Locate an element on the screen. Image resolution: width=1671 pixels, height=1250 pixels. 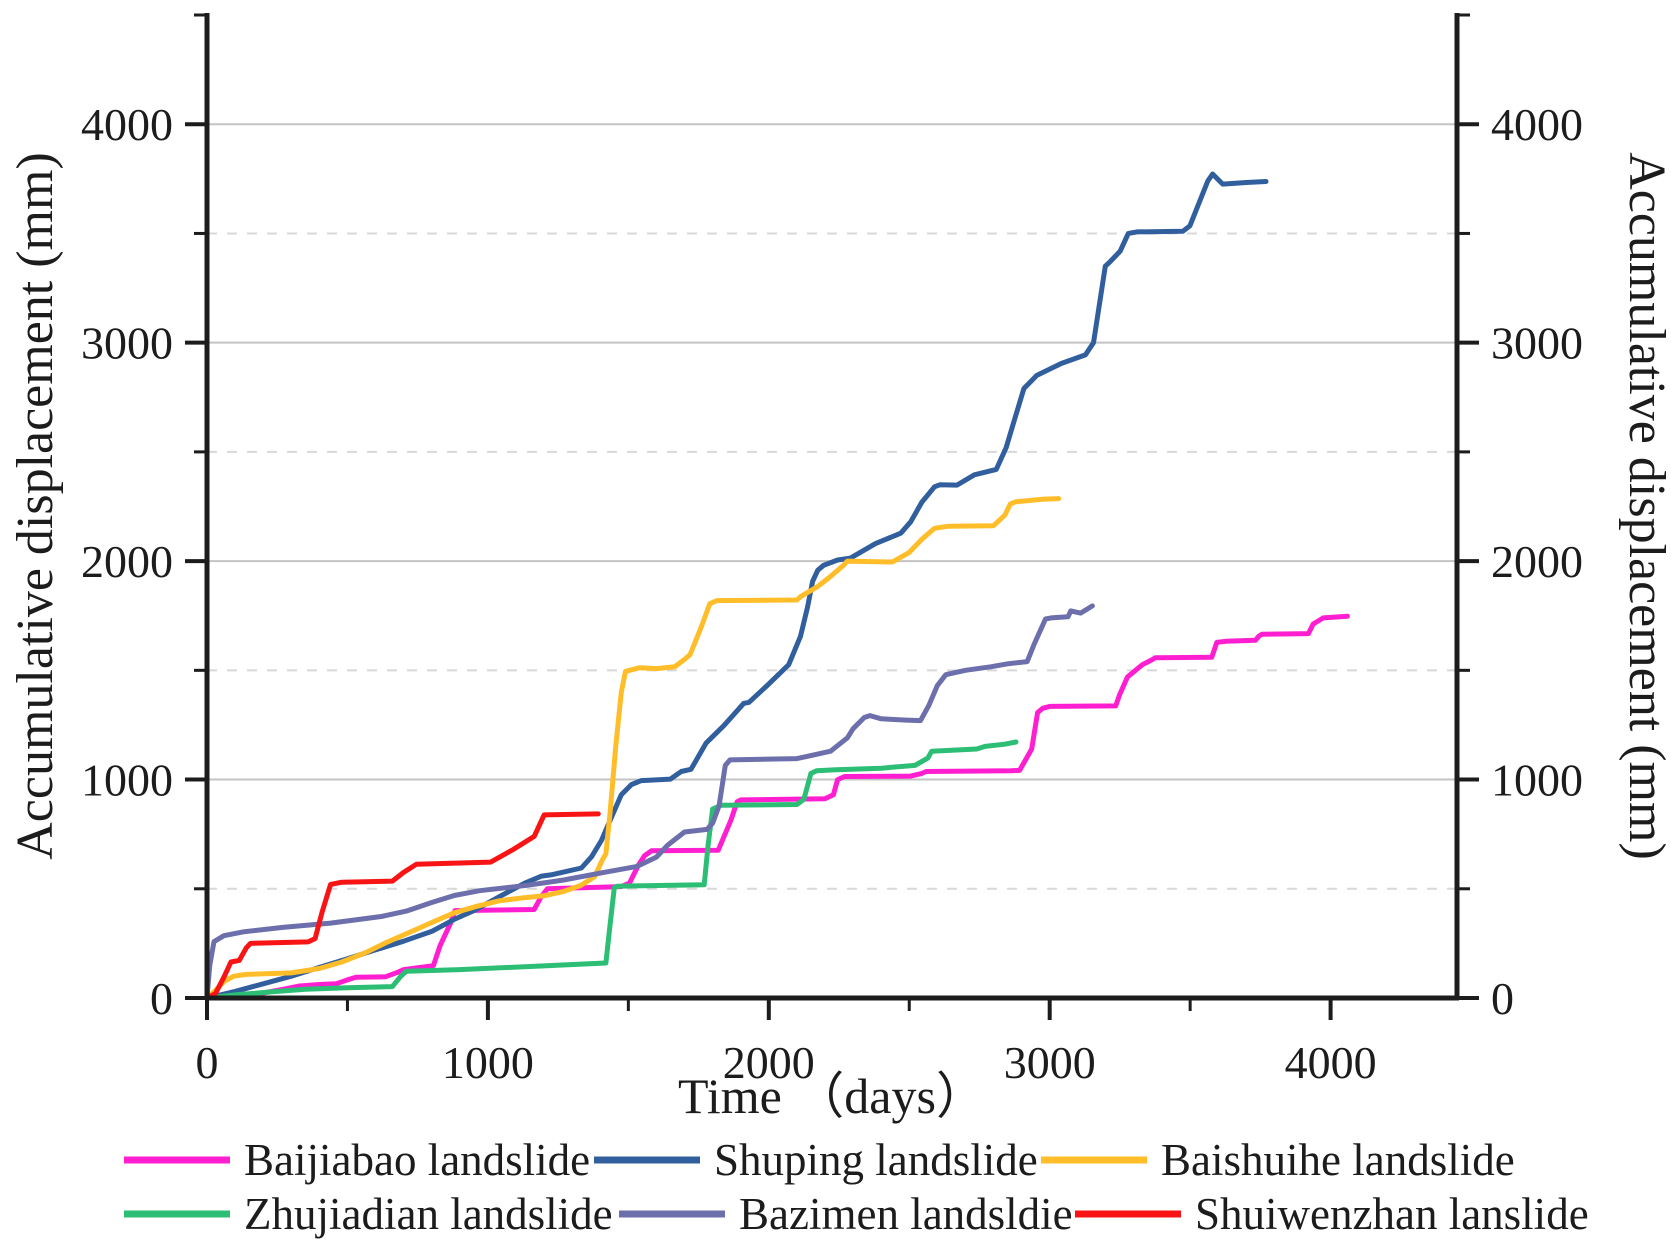
y-tick-label-right: 3000 is located at coordinates (1537, 343).